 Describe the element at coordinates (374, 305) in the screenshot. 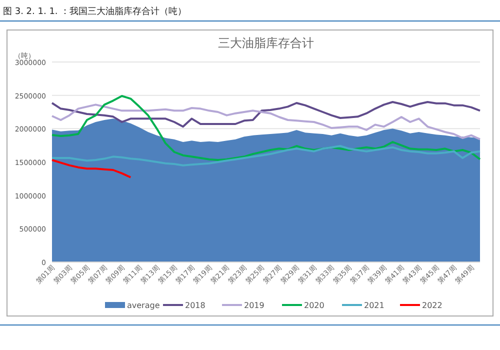

I see `legend-label: 2021` at that location.